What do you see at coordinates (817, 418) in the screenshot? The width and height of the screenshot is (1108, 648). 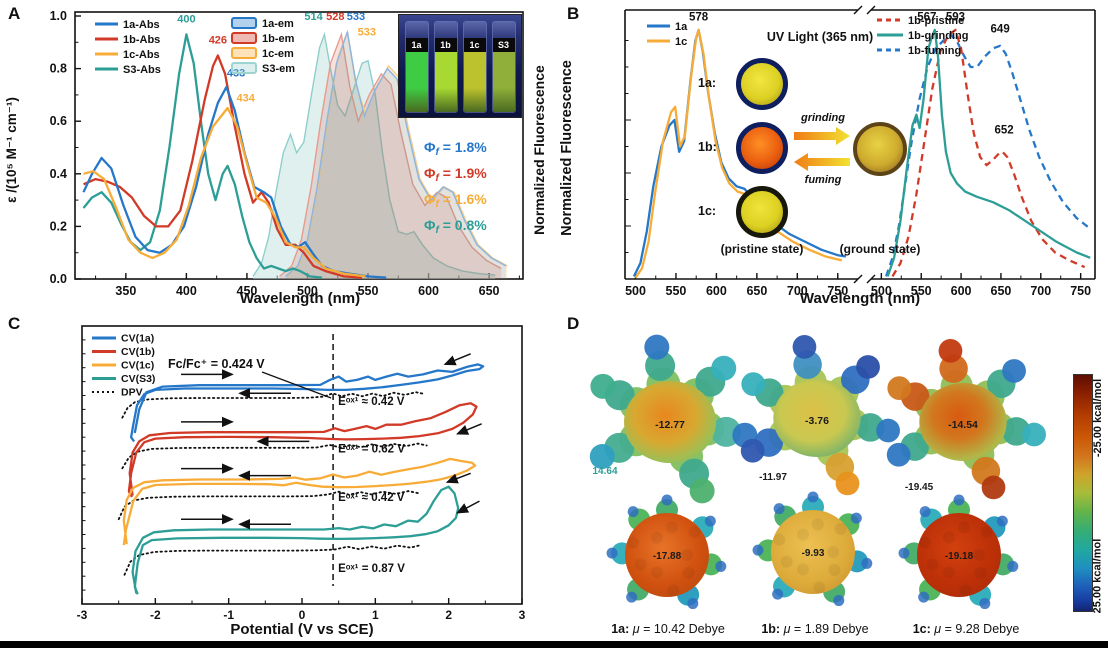 I see `molecule-core` at bounding box center [817, 418].